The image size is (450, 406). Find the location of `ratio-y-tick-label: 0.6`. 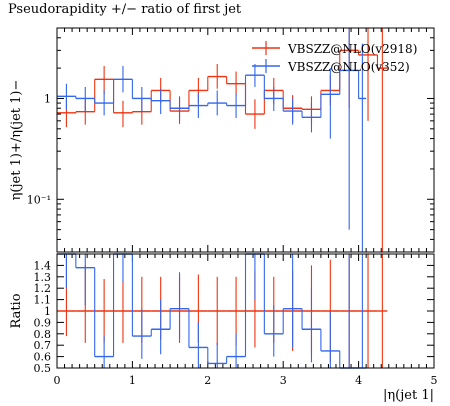

ratio-y-tick-label: 0.6 is located at coordinates (43, 357).